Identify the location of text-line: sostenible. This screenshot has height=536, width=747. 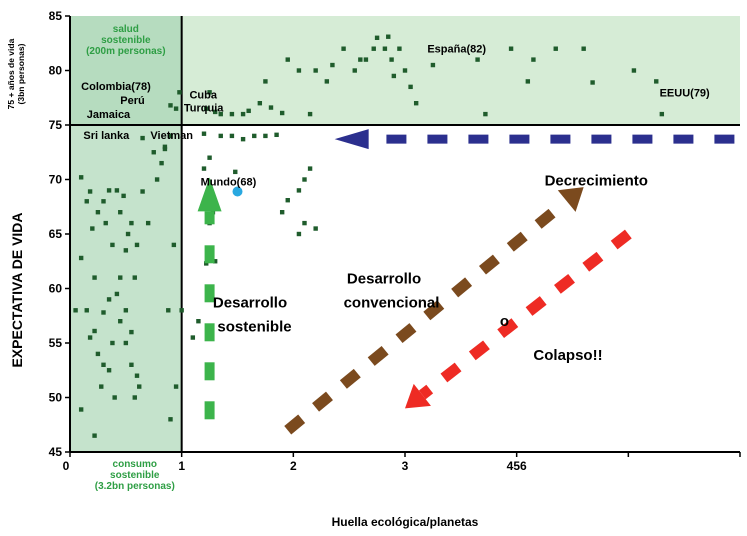
(254, 327).